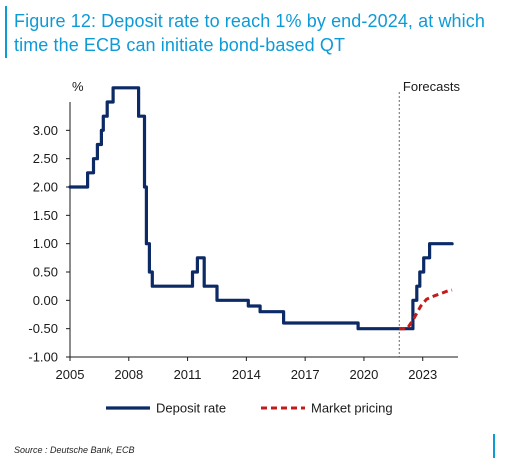 The width and height of the screenshot is (505, 473). What do you see at coordinates (43, 357) in the screenshot?
I see `y-tick-label: -1.00` at bounding box center [43, 357].